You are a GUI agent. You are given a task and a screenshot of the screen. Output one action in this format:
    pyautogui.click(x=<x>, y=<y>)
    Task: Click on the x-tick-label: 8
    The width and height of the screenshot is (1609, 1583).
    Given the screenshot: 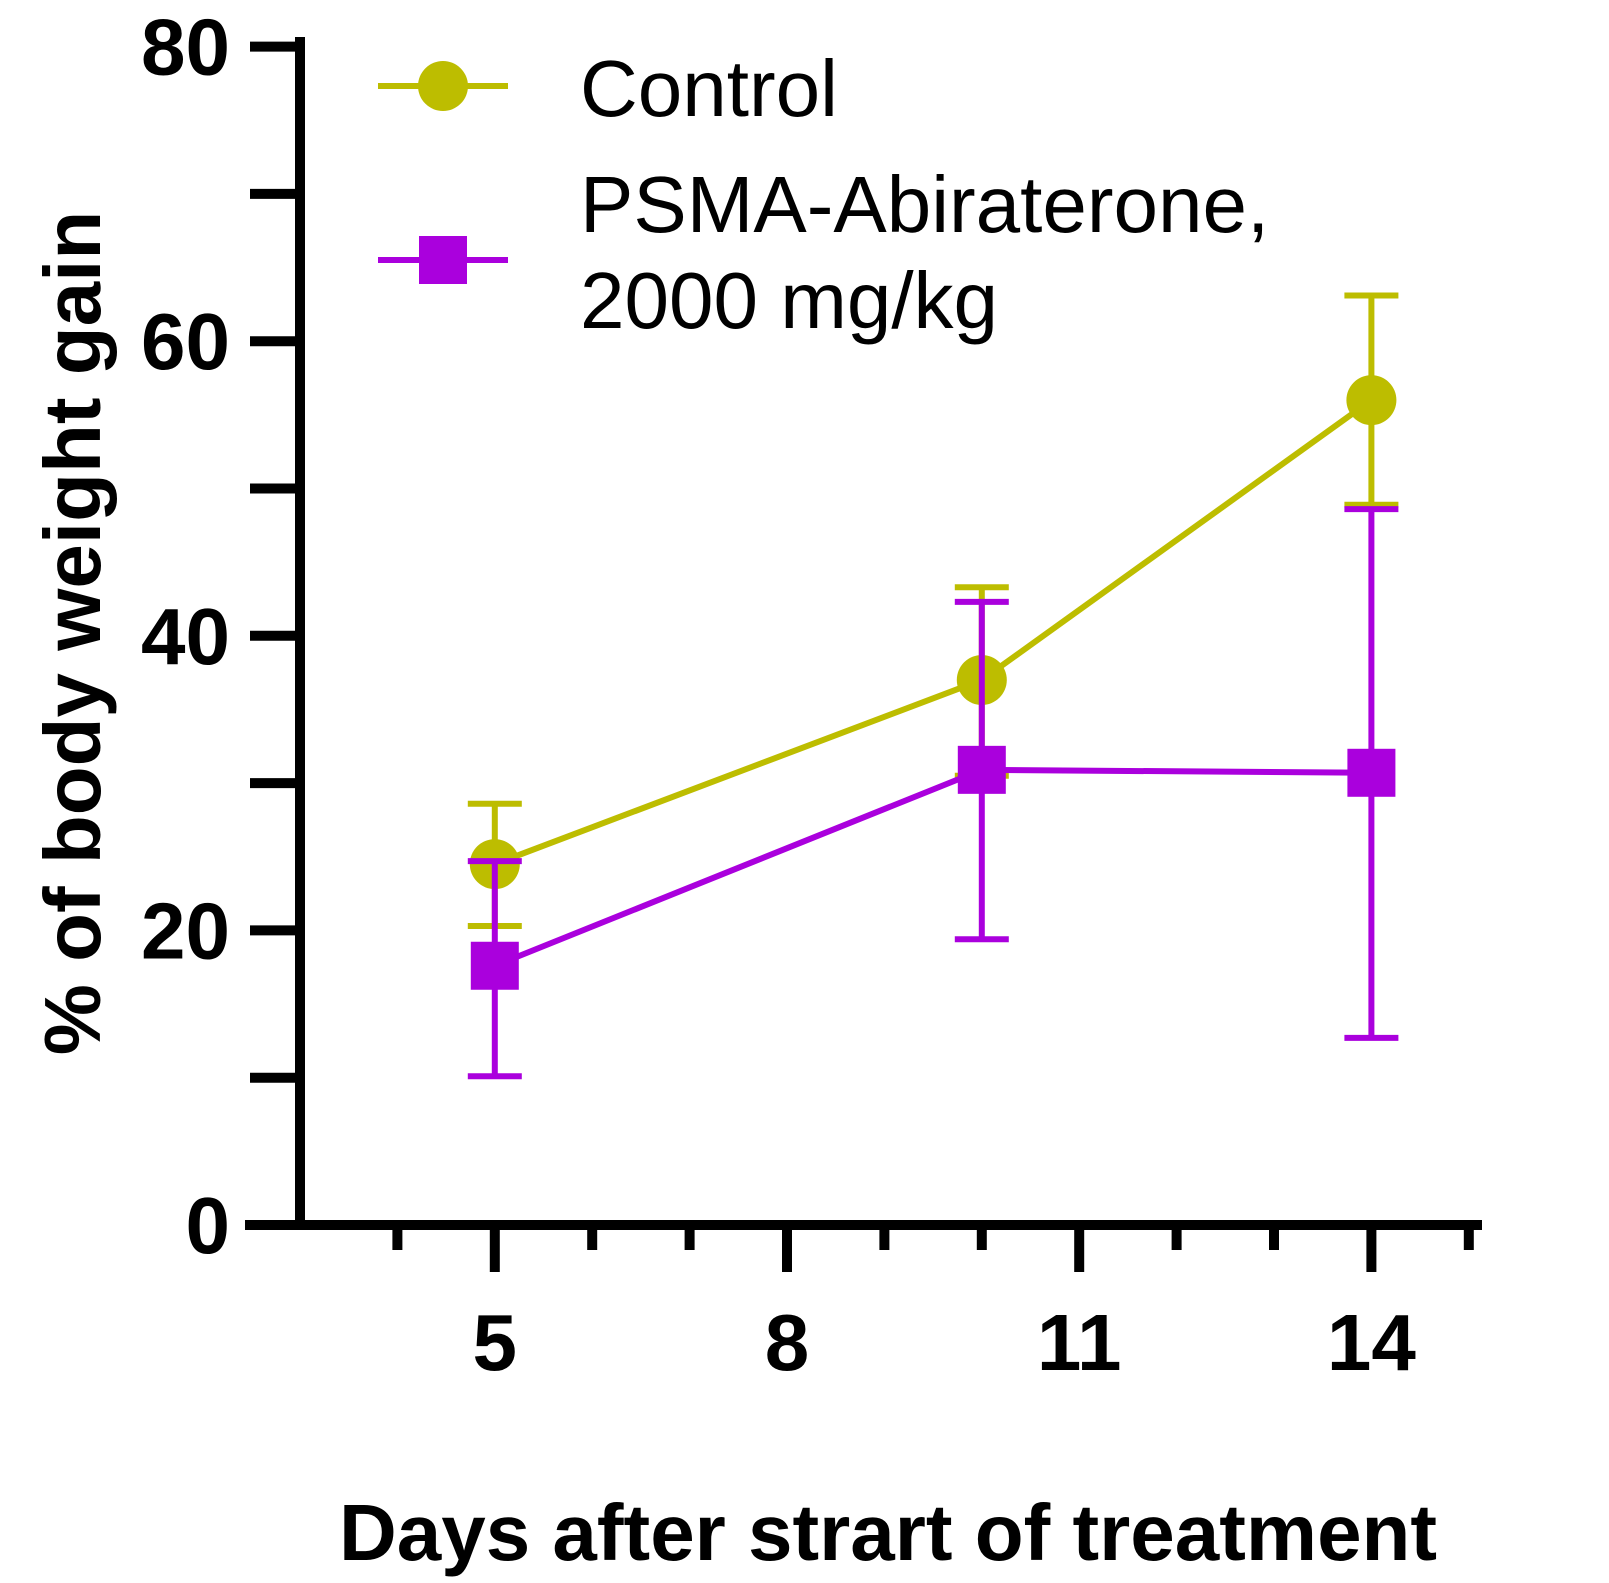 What is the action you would take?
    pyautogui.click(x=787, y=1342)
    